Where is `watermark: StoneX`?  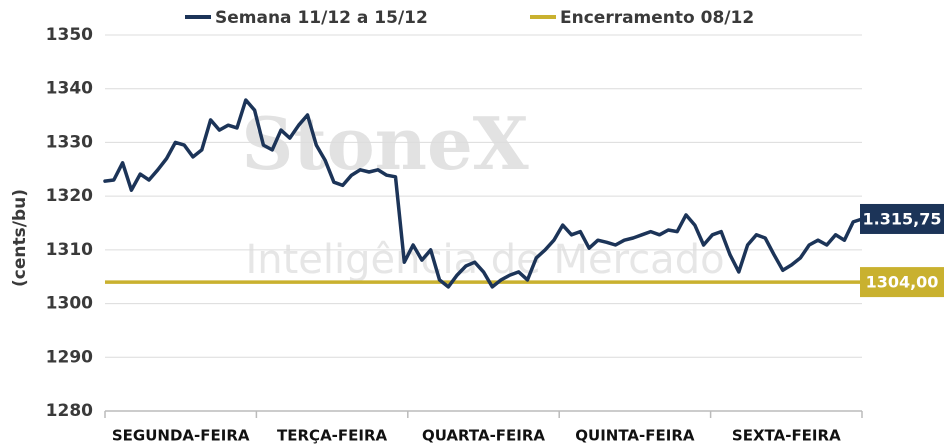 watermark: StoneX is located at coordinates (384, 143).